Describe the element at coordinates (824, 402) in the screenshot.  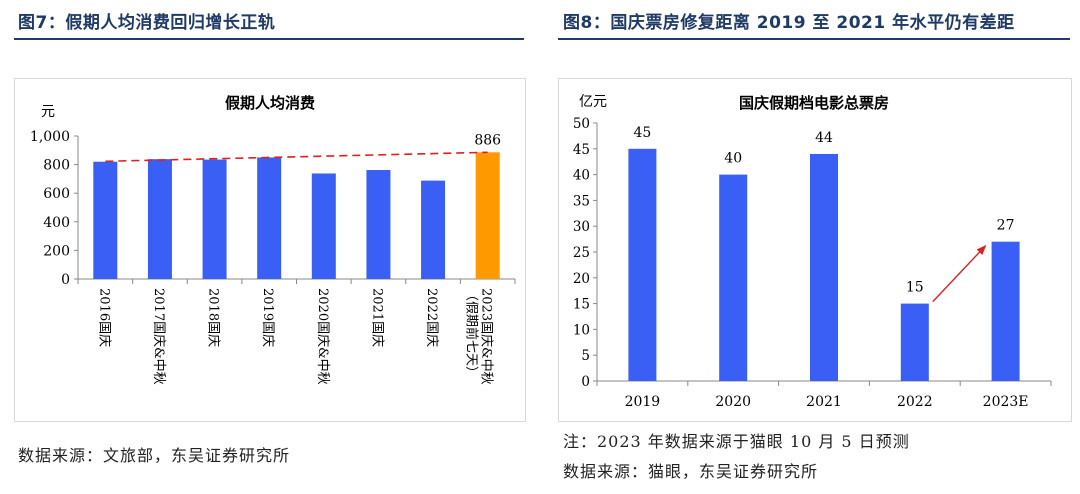
I see `right-x-tick-label: 2021` at that location.